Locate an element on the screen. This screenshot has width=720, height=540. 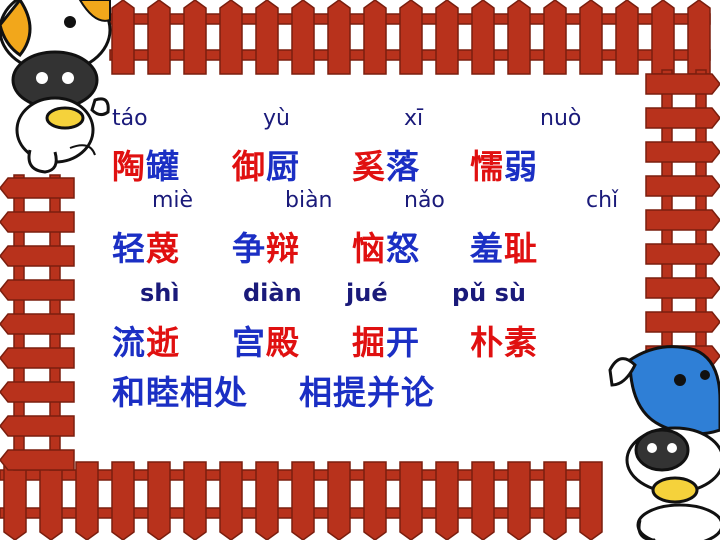
cartoon-cow-bottom-right-icon is located at coordinates (664, 442).